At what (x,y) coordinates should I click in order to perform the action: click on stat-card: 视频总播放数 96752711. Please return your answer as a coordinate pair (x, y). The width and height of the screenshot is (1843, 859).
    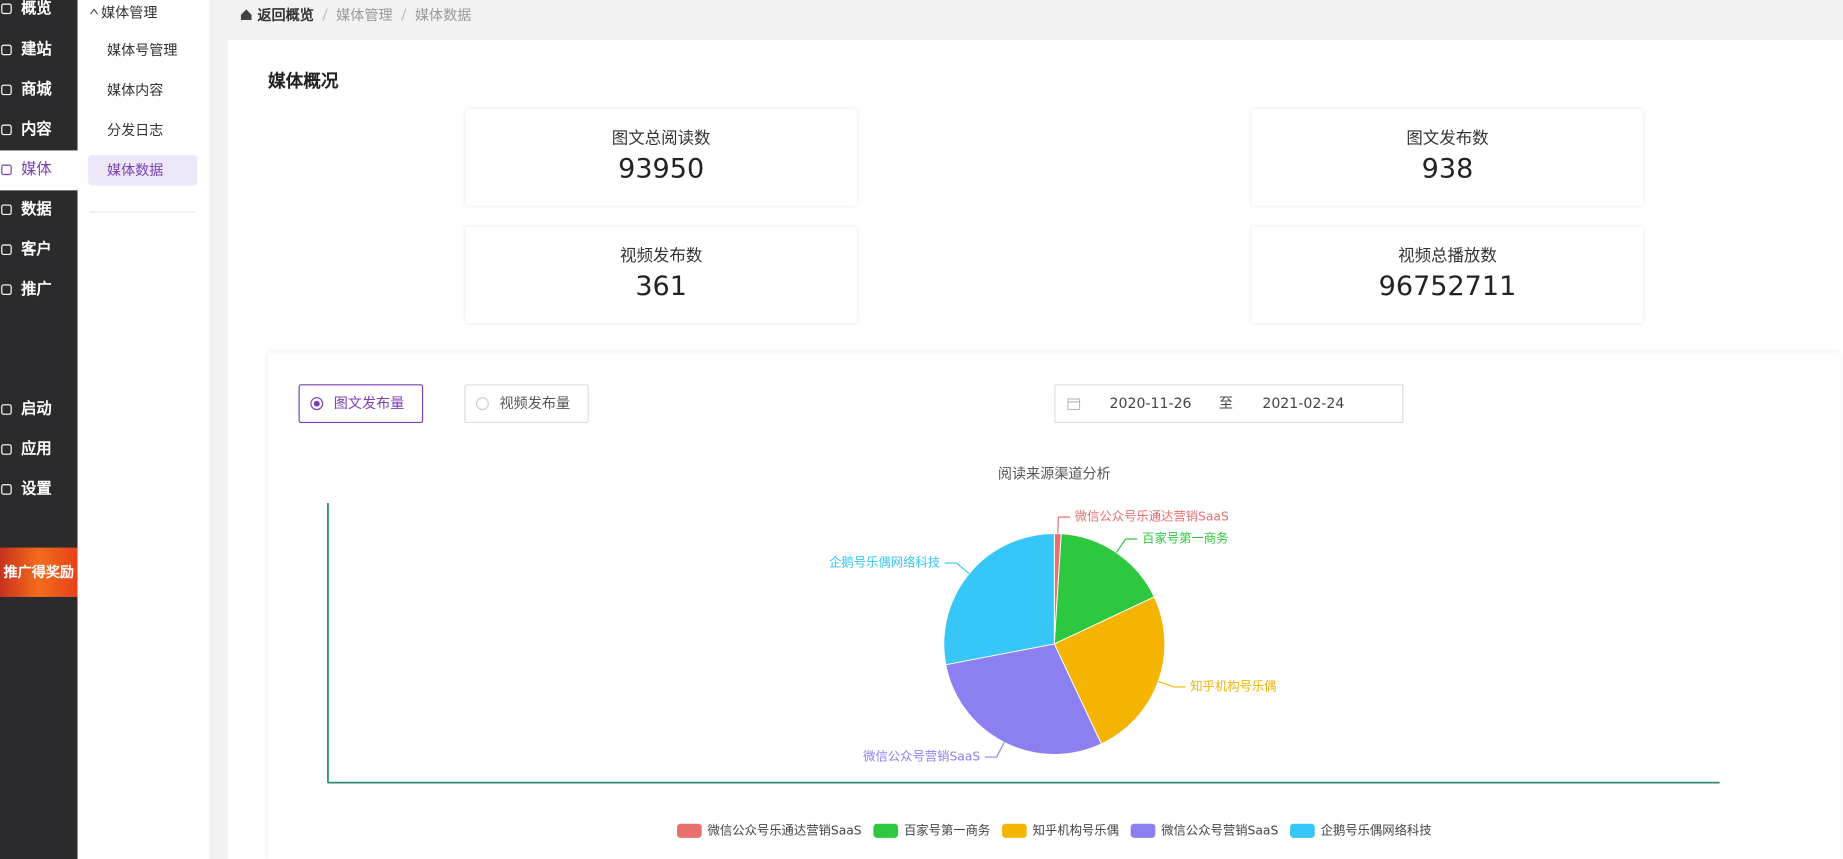
    Looking at the image, I should click on (1447, 275).